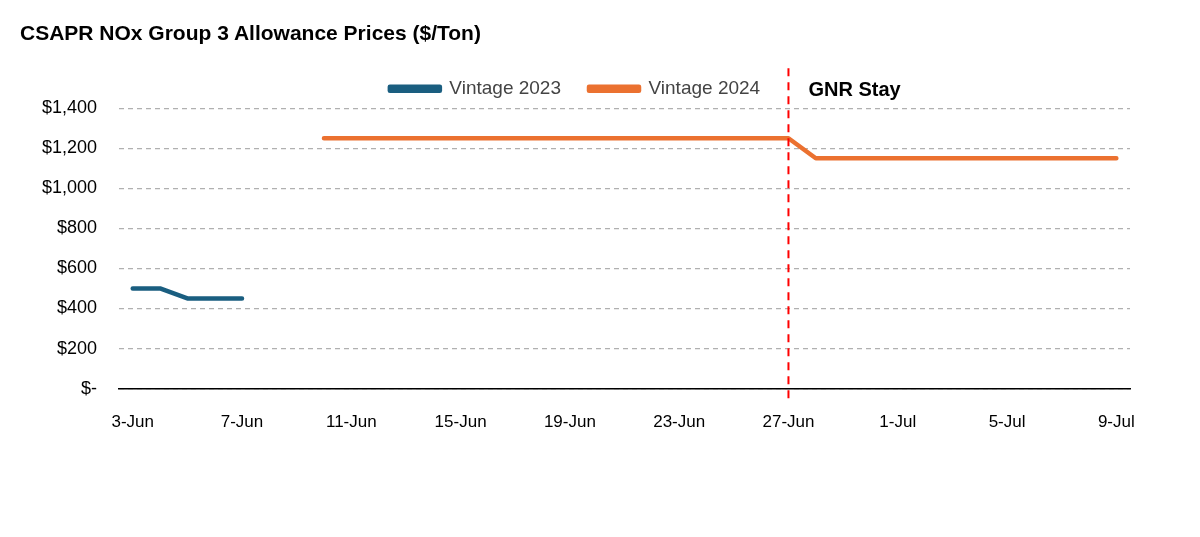 The image size is (1200, 537). What do you see at coordinates (351, 422) in the screenshot?
I see `x-tick-label: 11-Jun` at bounding box center [351, 422].